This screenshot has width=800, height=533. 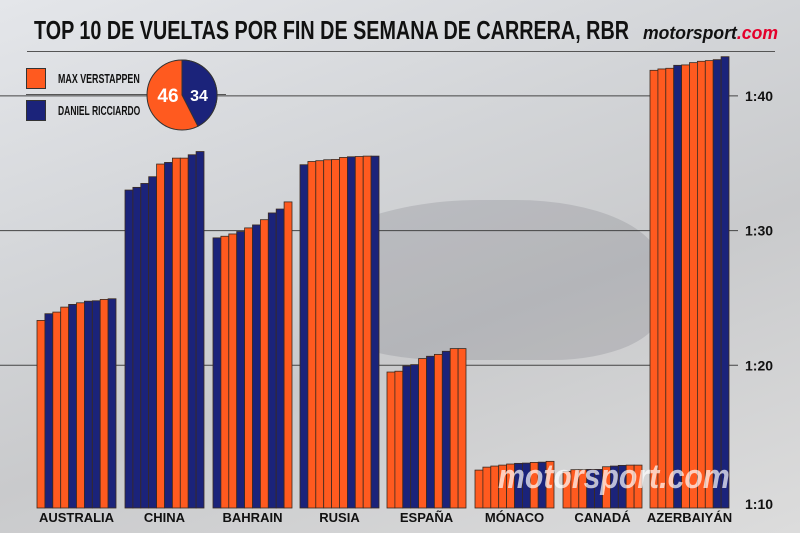 What do you see at coordinates (638, 486) in the screenshot?
I see `bar-canadá-10` at bounding box center [638, 486].